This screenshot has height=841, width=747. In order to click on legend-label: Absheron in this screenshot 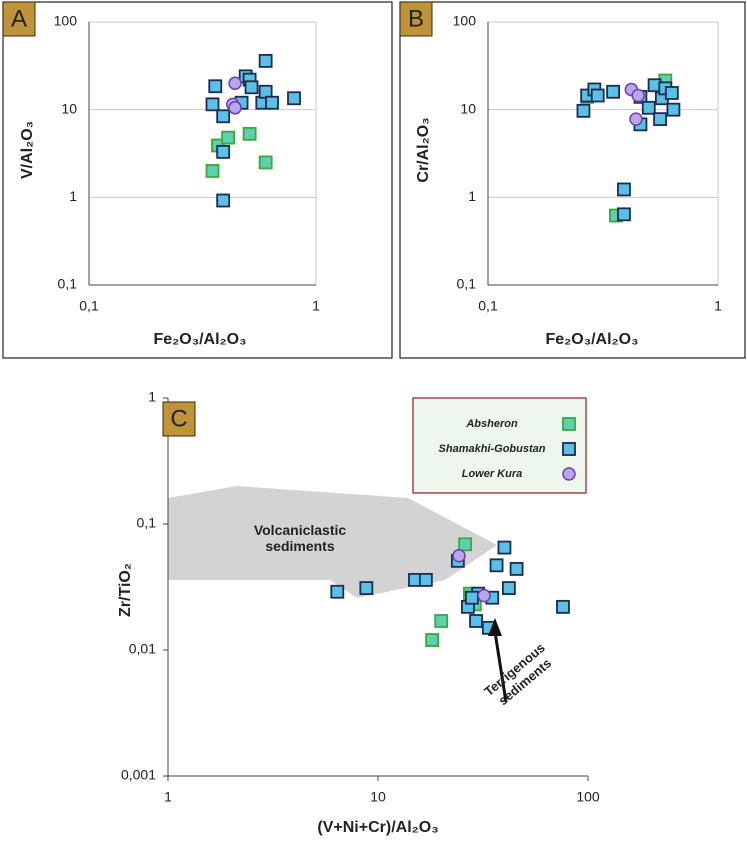, I will do `click(491, 424)`.